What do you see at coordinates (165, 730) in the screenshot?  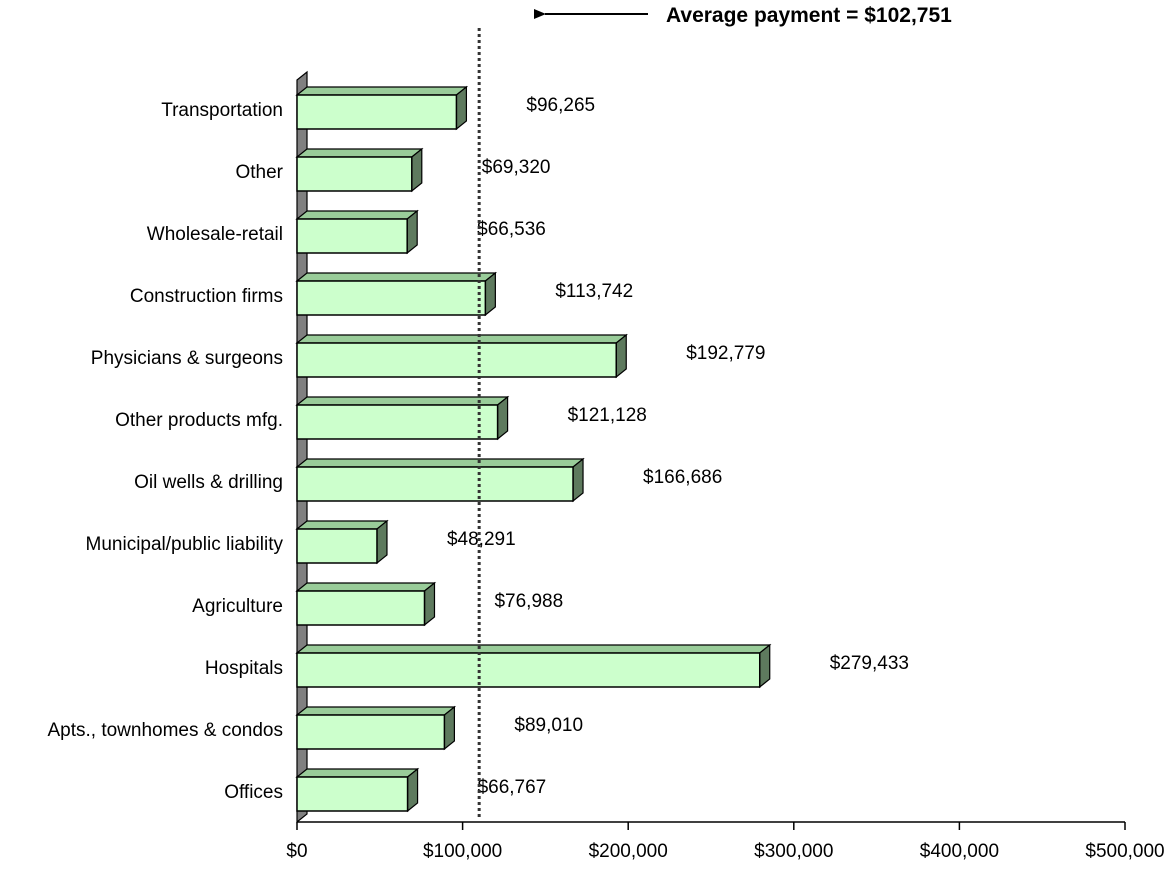 I see `category-label: Apts., townhomes & condos` at bounding box center [165, 730].